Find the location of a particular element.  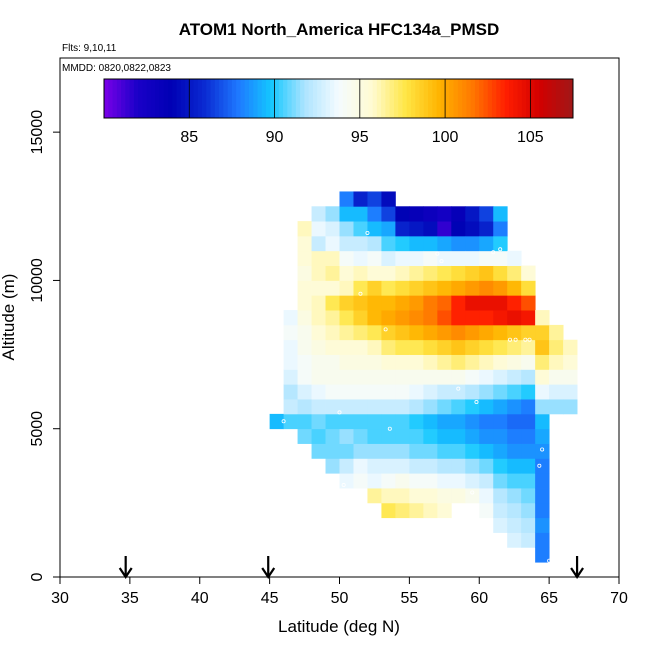

y-tick-label: 5000 is located at coordinates (37, 429).